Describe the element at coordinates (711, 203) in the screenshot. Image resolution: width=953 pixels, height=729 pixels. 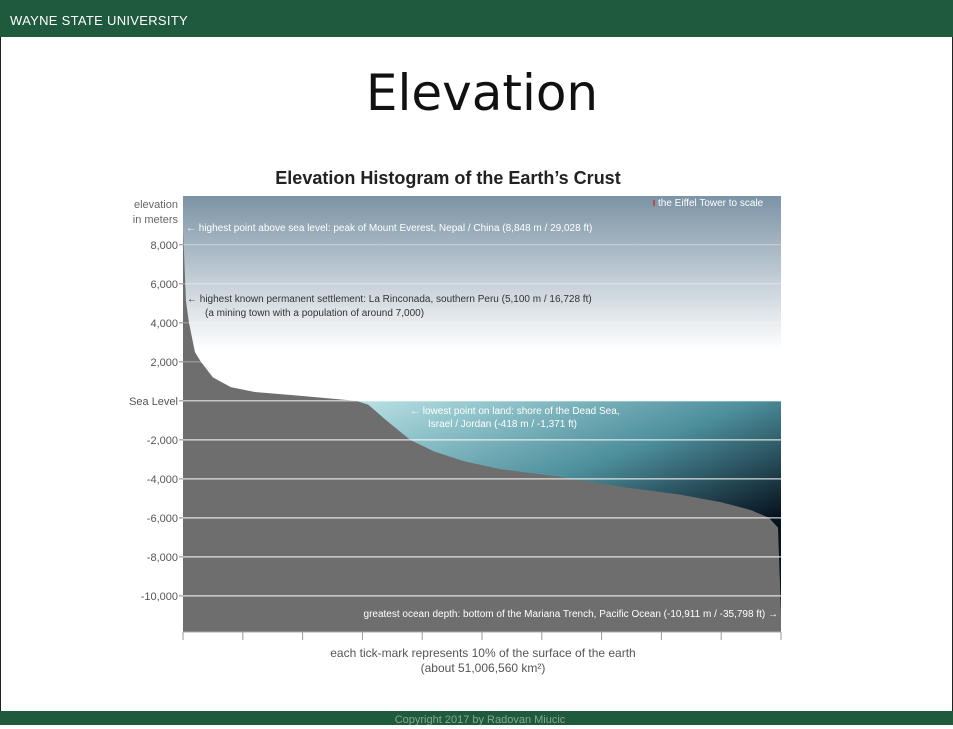
I see `annotation: the Eiffel Tower to scale` at that location.